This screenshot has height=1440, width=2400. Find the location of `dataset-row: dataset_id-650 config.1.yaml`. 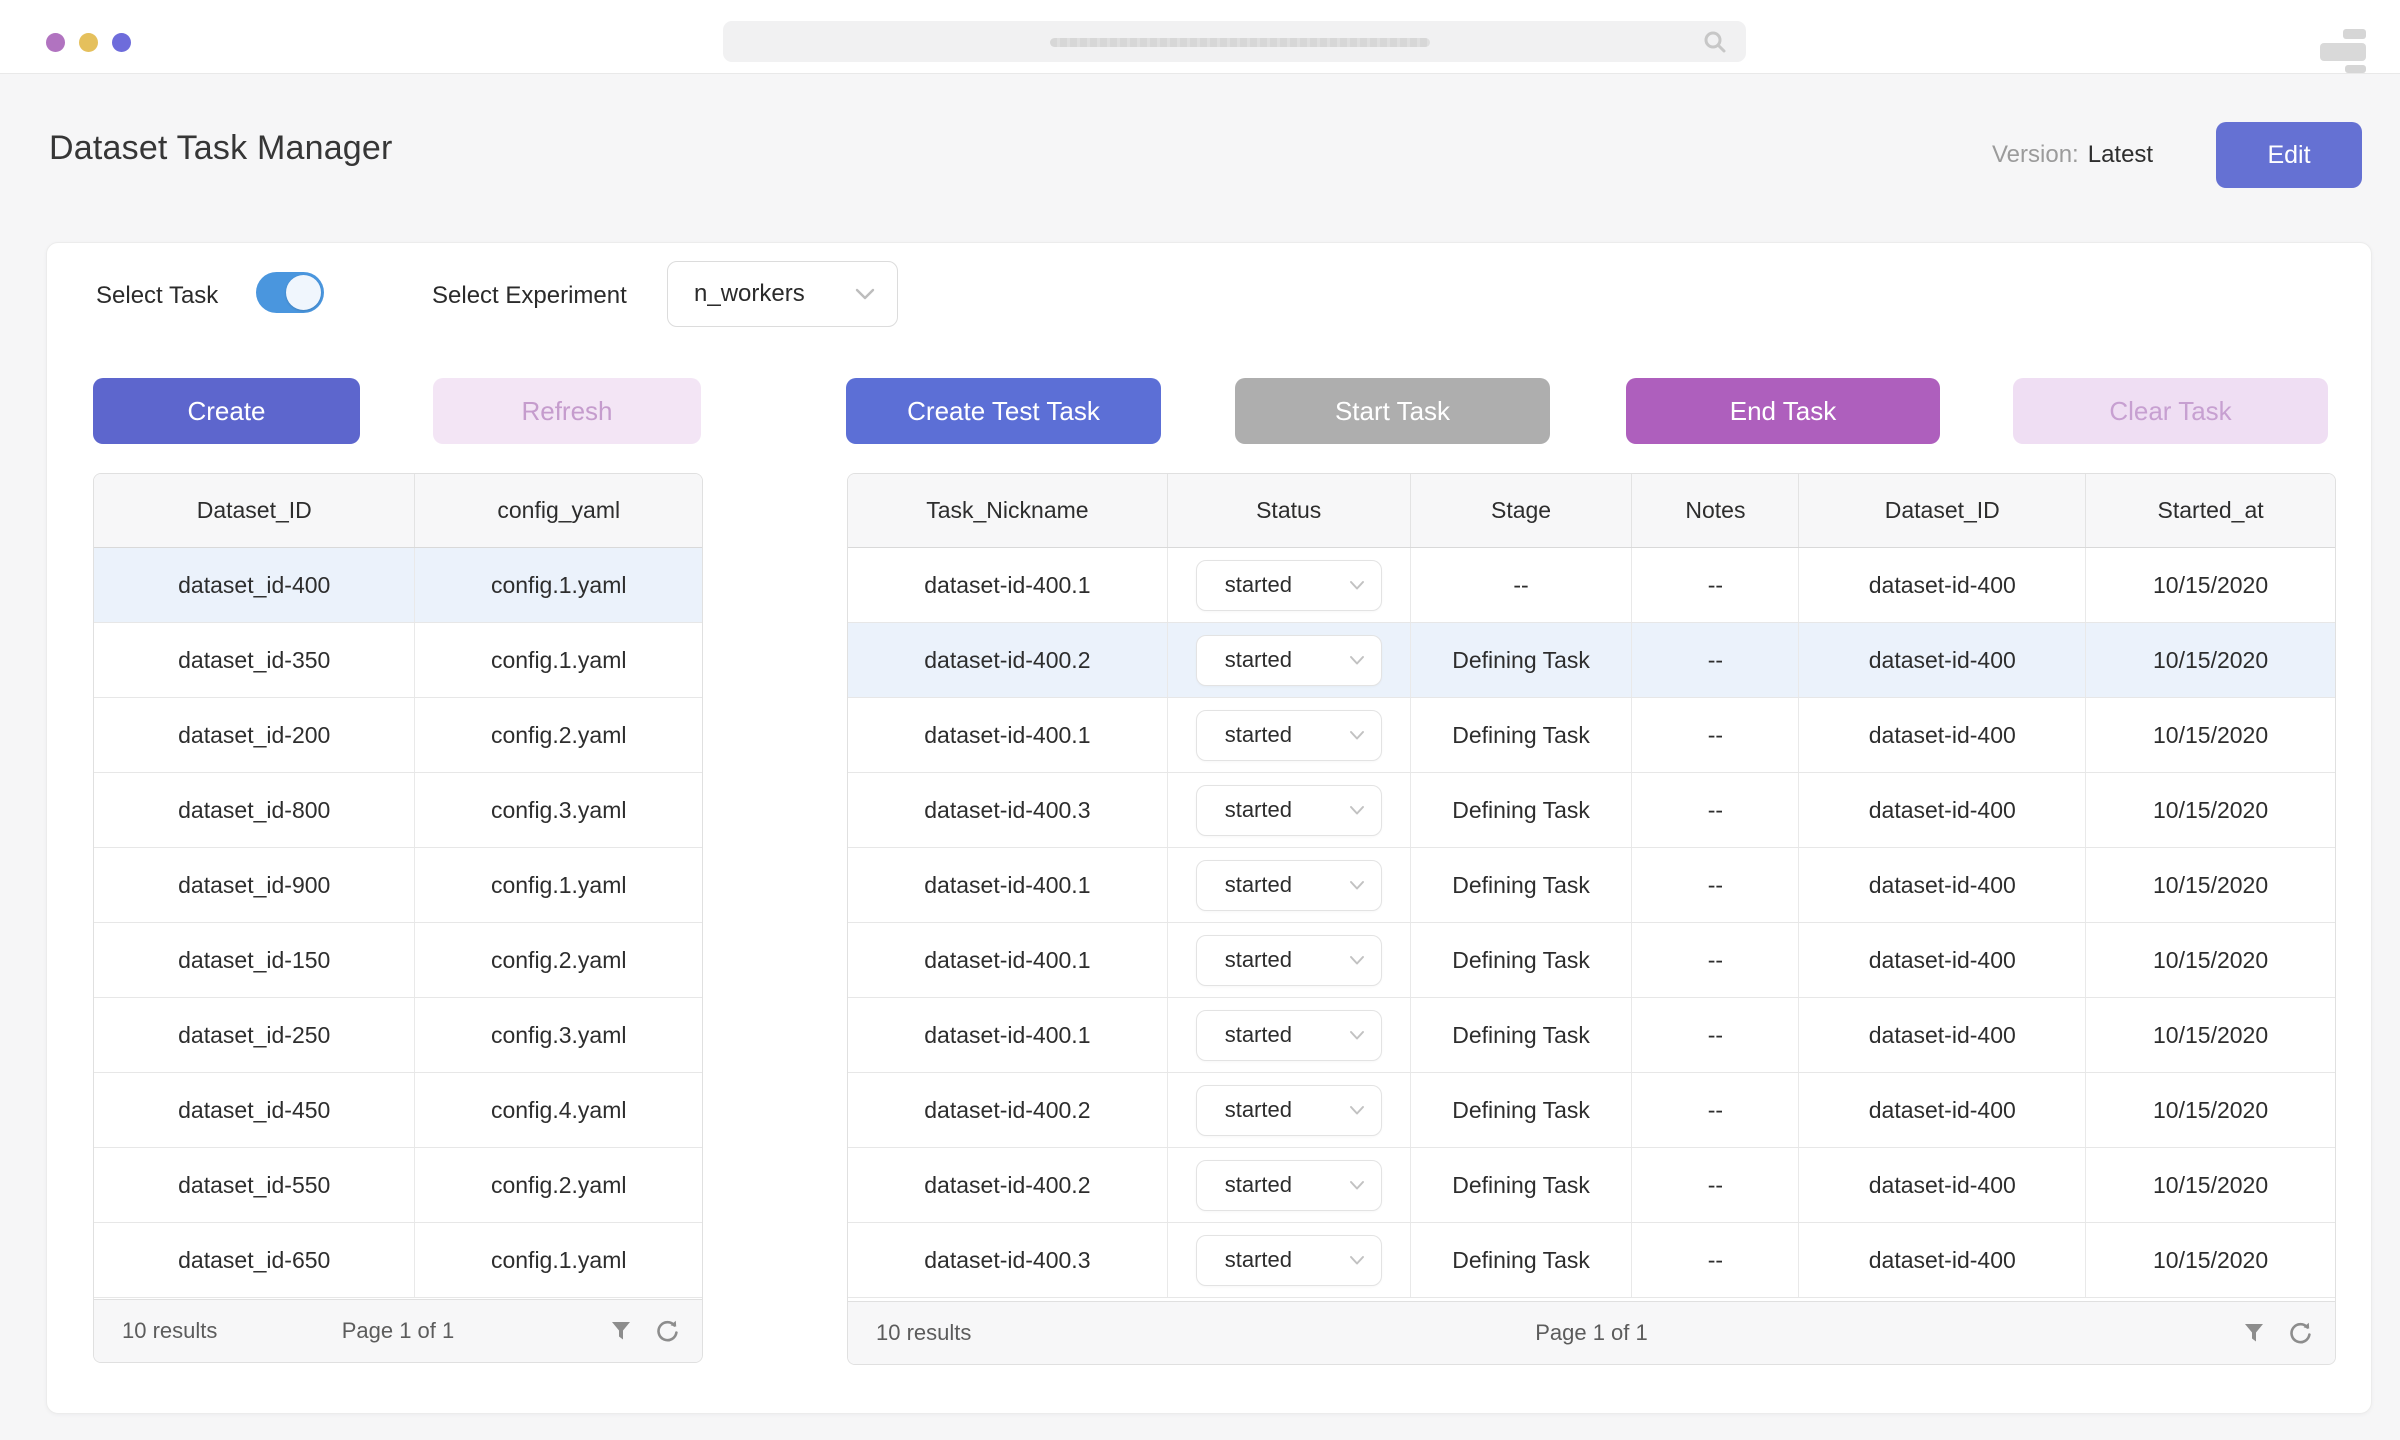

dataset-row: dataset_id-650 config.1.yaml is located at coordinates (398, 1260).